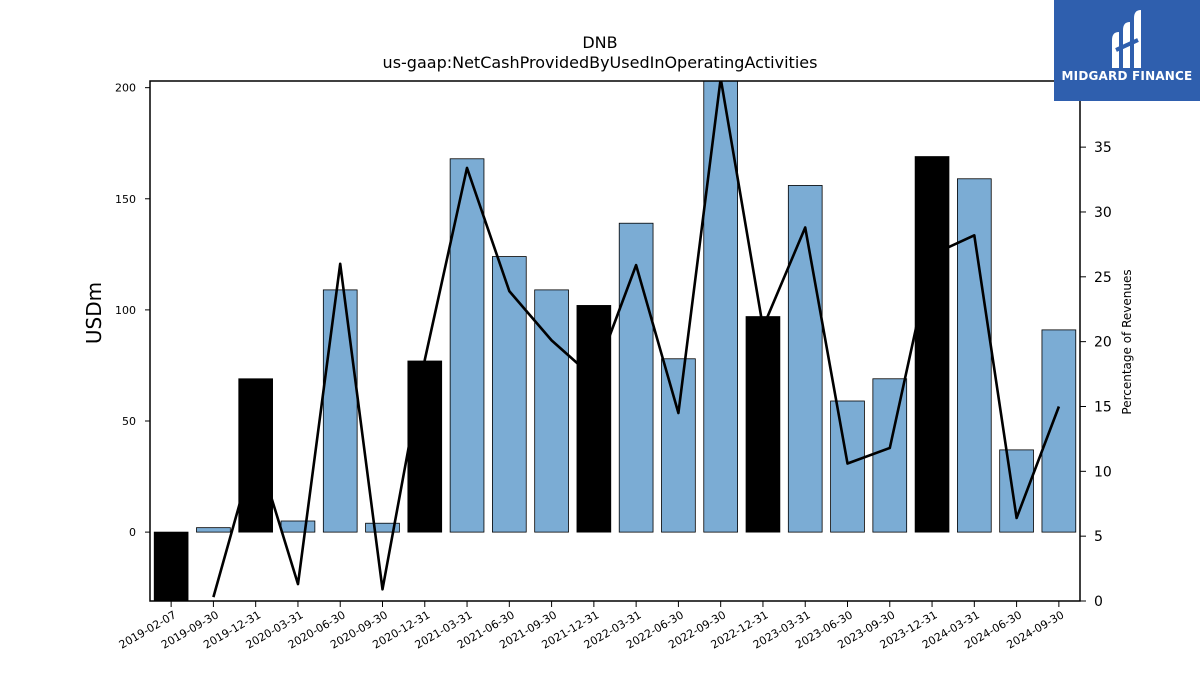  I want to click on logo-mark-icon, so click(1126, 39).